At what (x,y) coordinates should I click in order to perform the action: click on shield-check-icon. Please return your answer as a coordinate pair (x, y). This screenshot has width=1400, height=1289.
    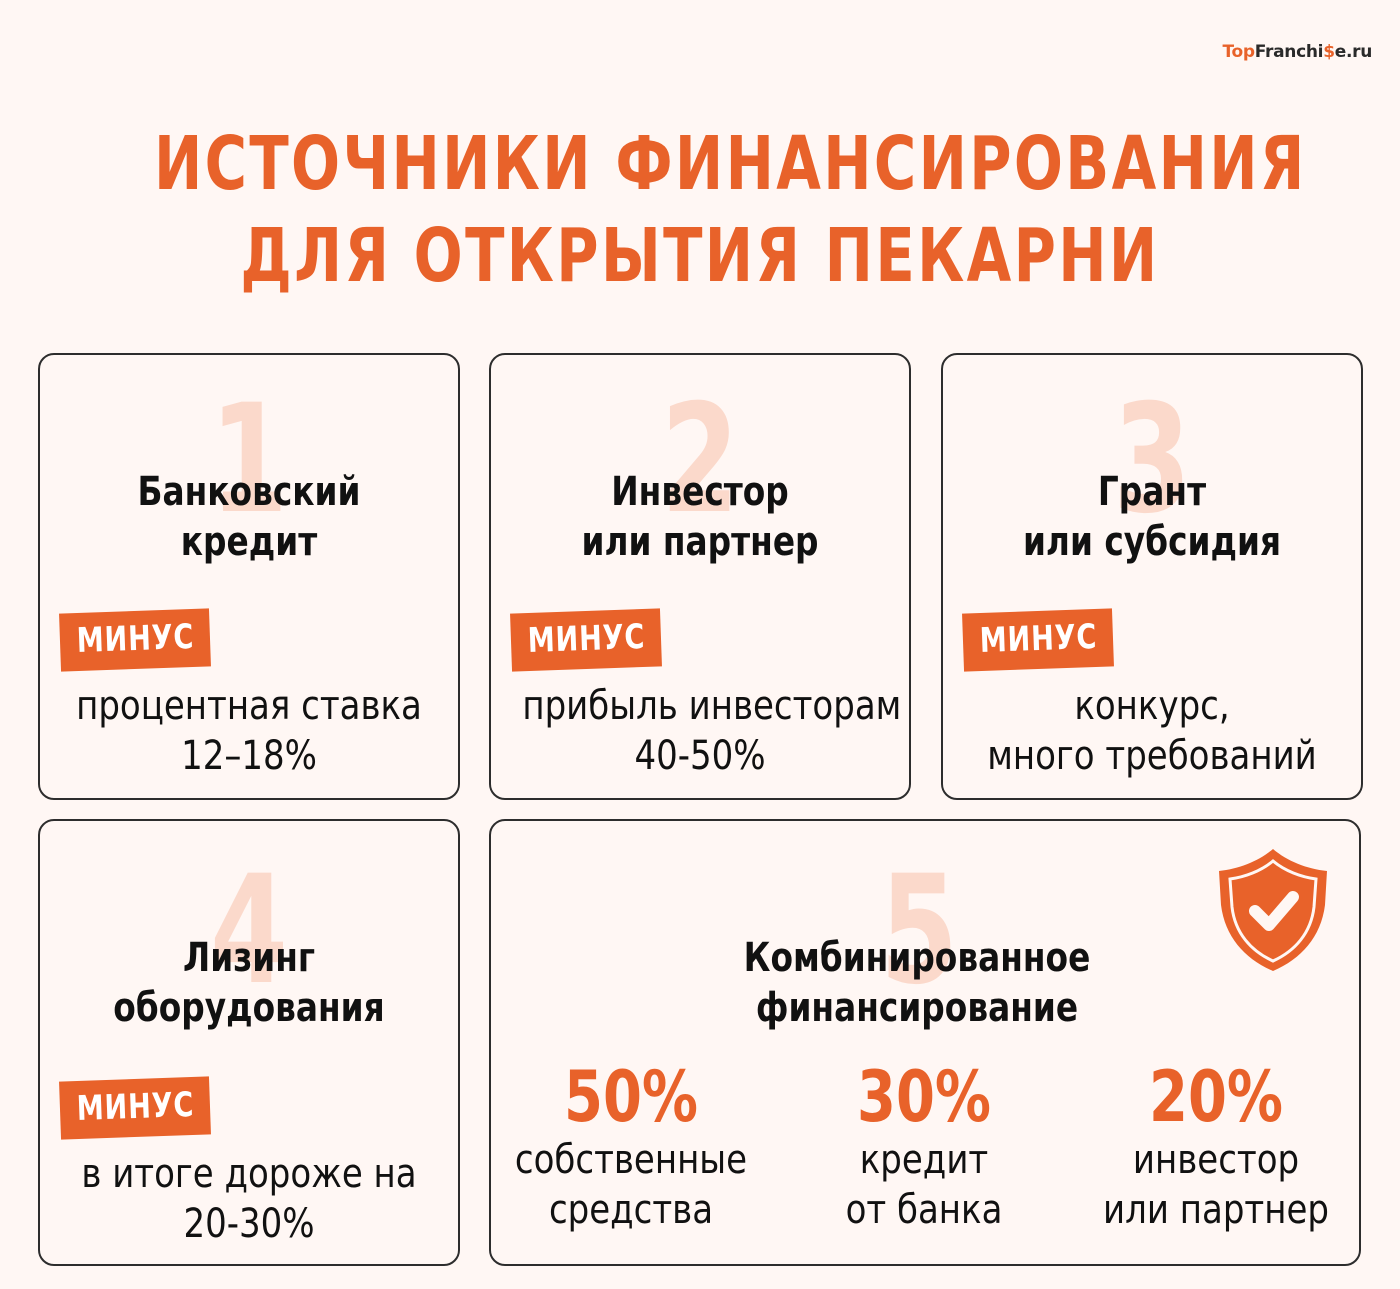
    Looking at the image, I should click on (1273, 910).